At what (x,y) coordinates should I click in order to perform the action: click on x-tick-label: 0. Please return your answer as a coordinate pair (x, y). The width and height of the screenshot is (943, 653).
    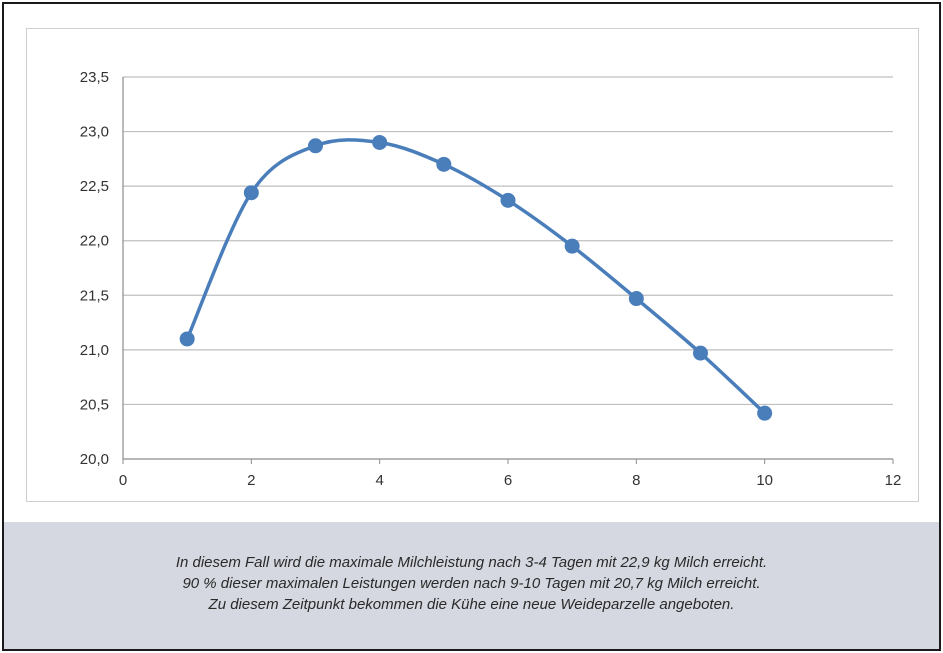
    Looking at the image, I should click on (123, 480).